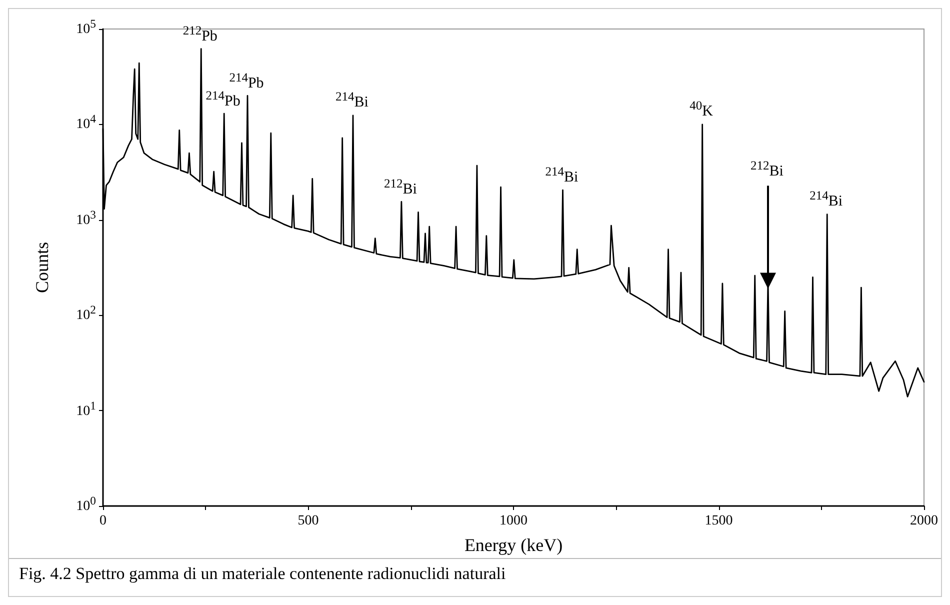  I want to click on x-tick-label: 1000, so click(514, 521).